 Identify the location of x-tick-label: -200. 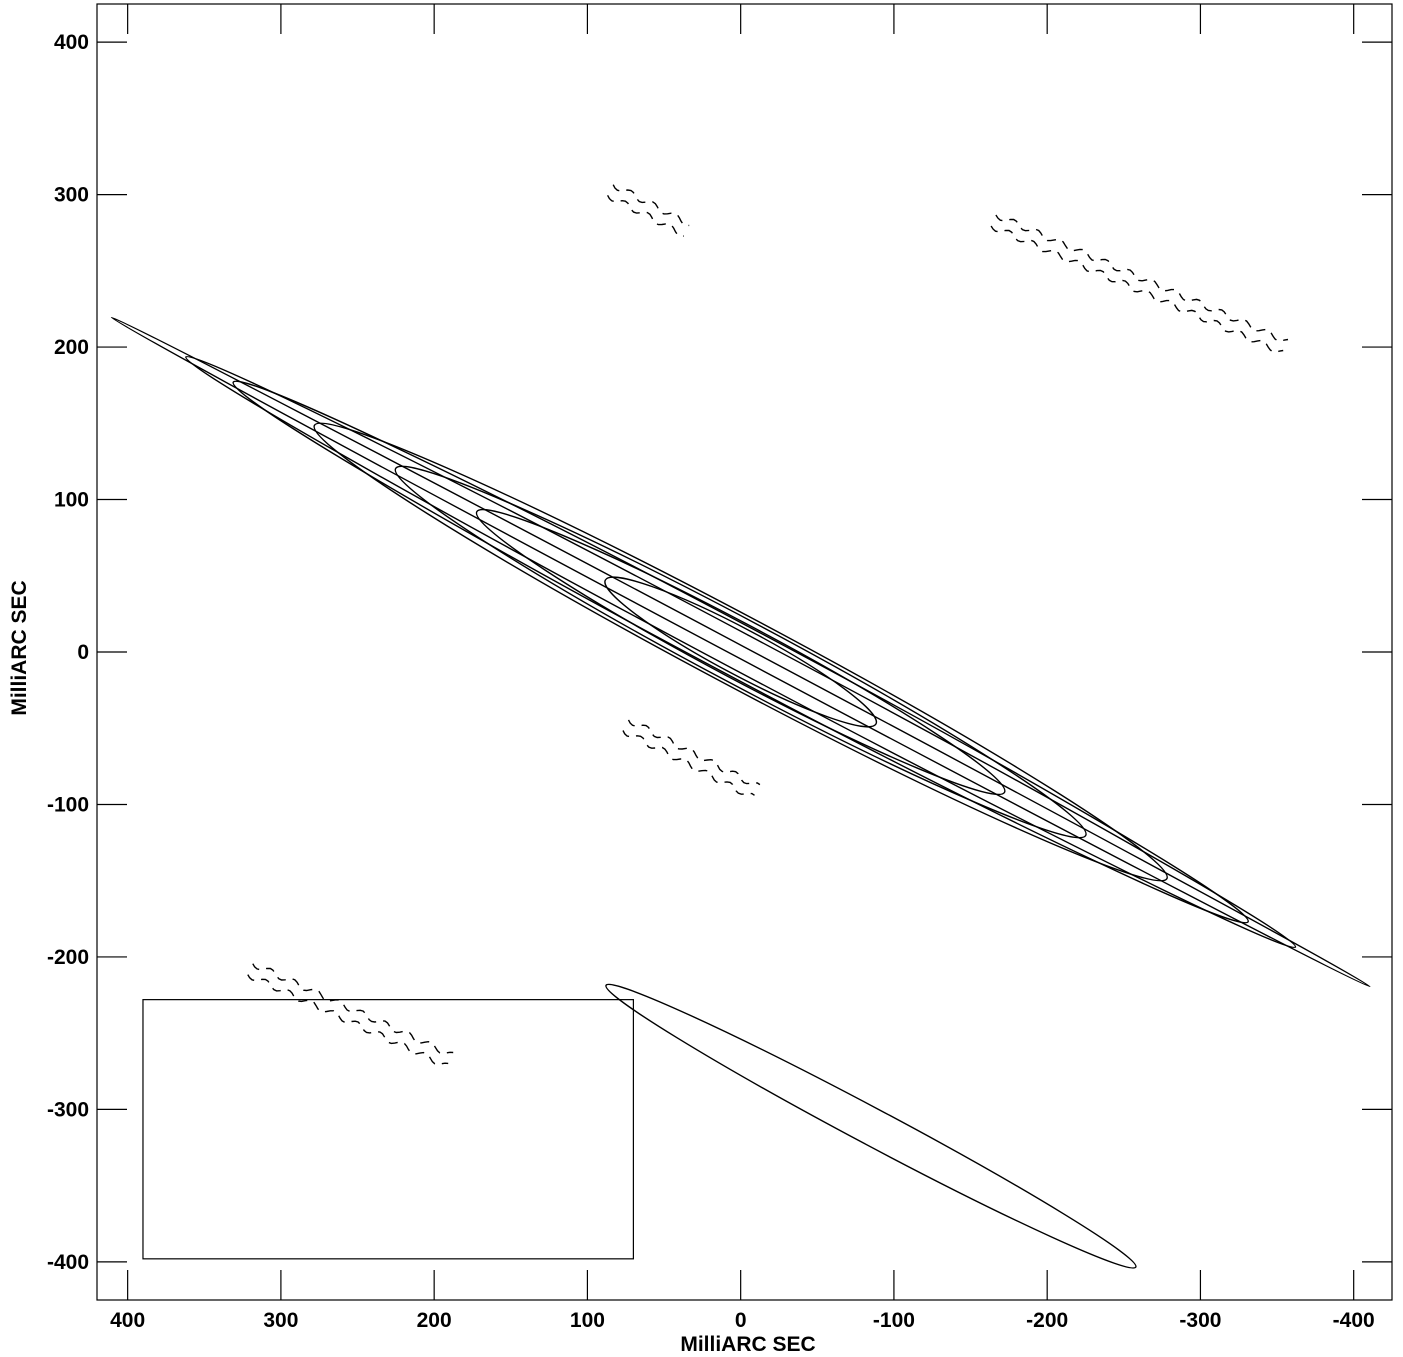
(1047, 1320).